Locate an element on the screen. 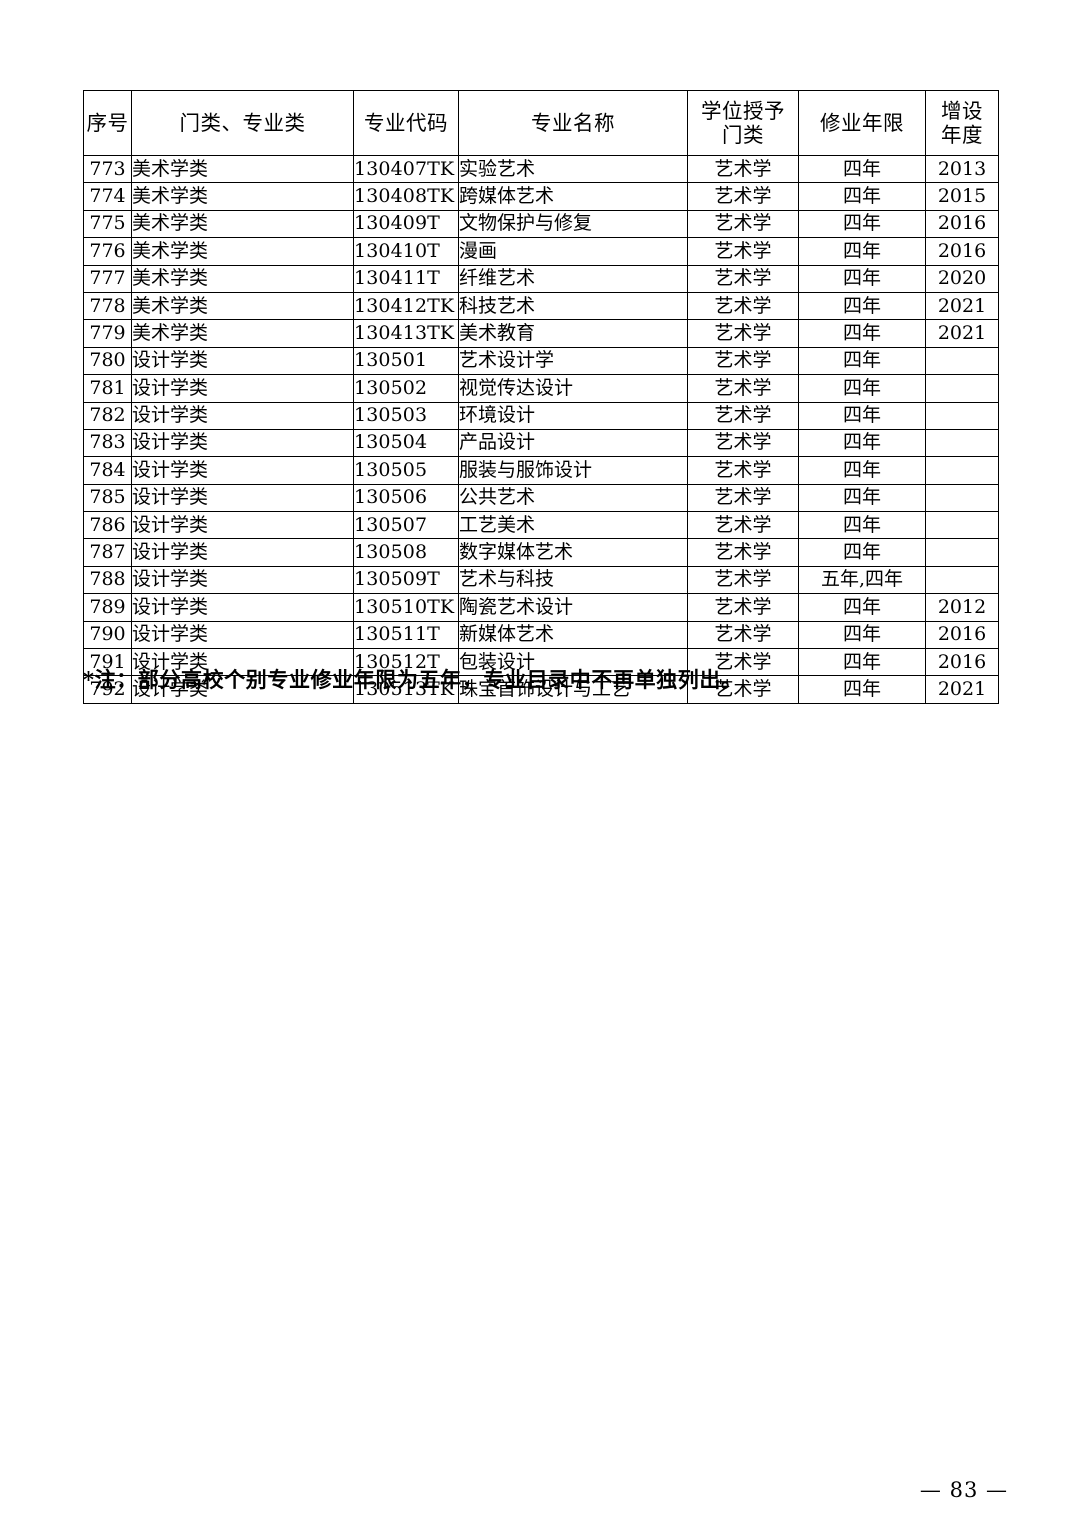  cell-seq: 784 is located at coordinates (107, 470).